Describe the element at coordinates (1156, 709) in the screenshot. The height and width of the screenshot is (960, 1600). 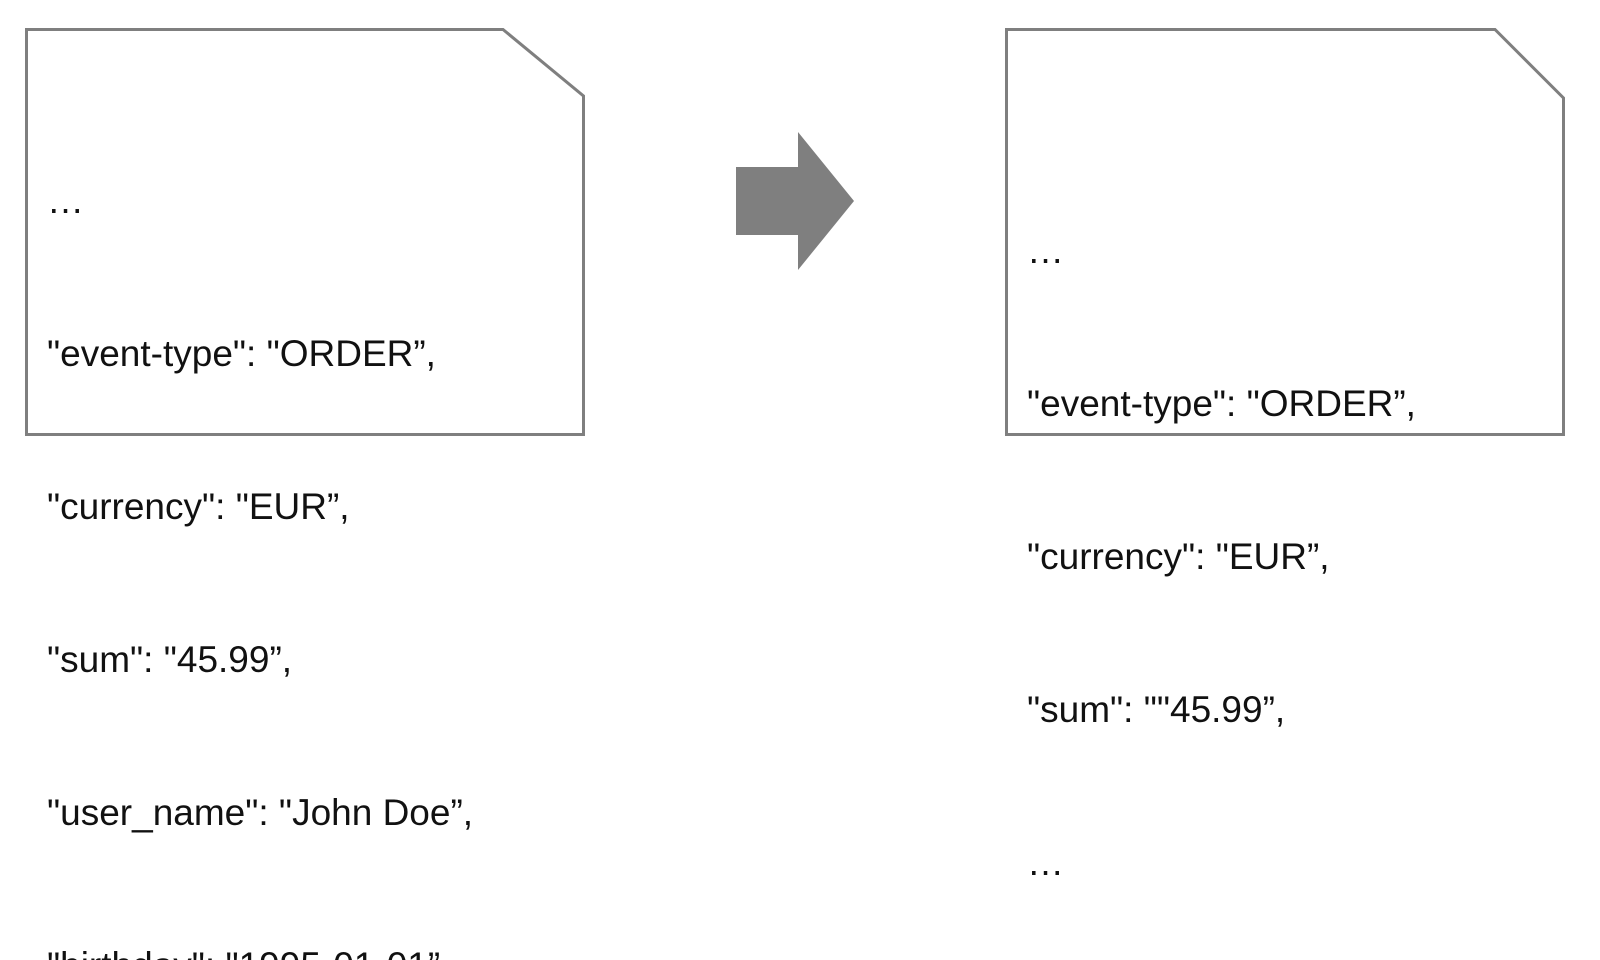
I see `result-line-sum: "sum": ""45.99”,` at that location.